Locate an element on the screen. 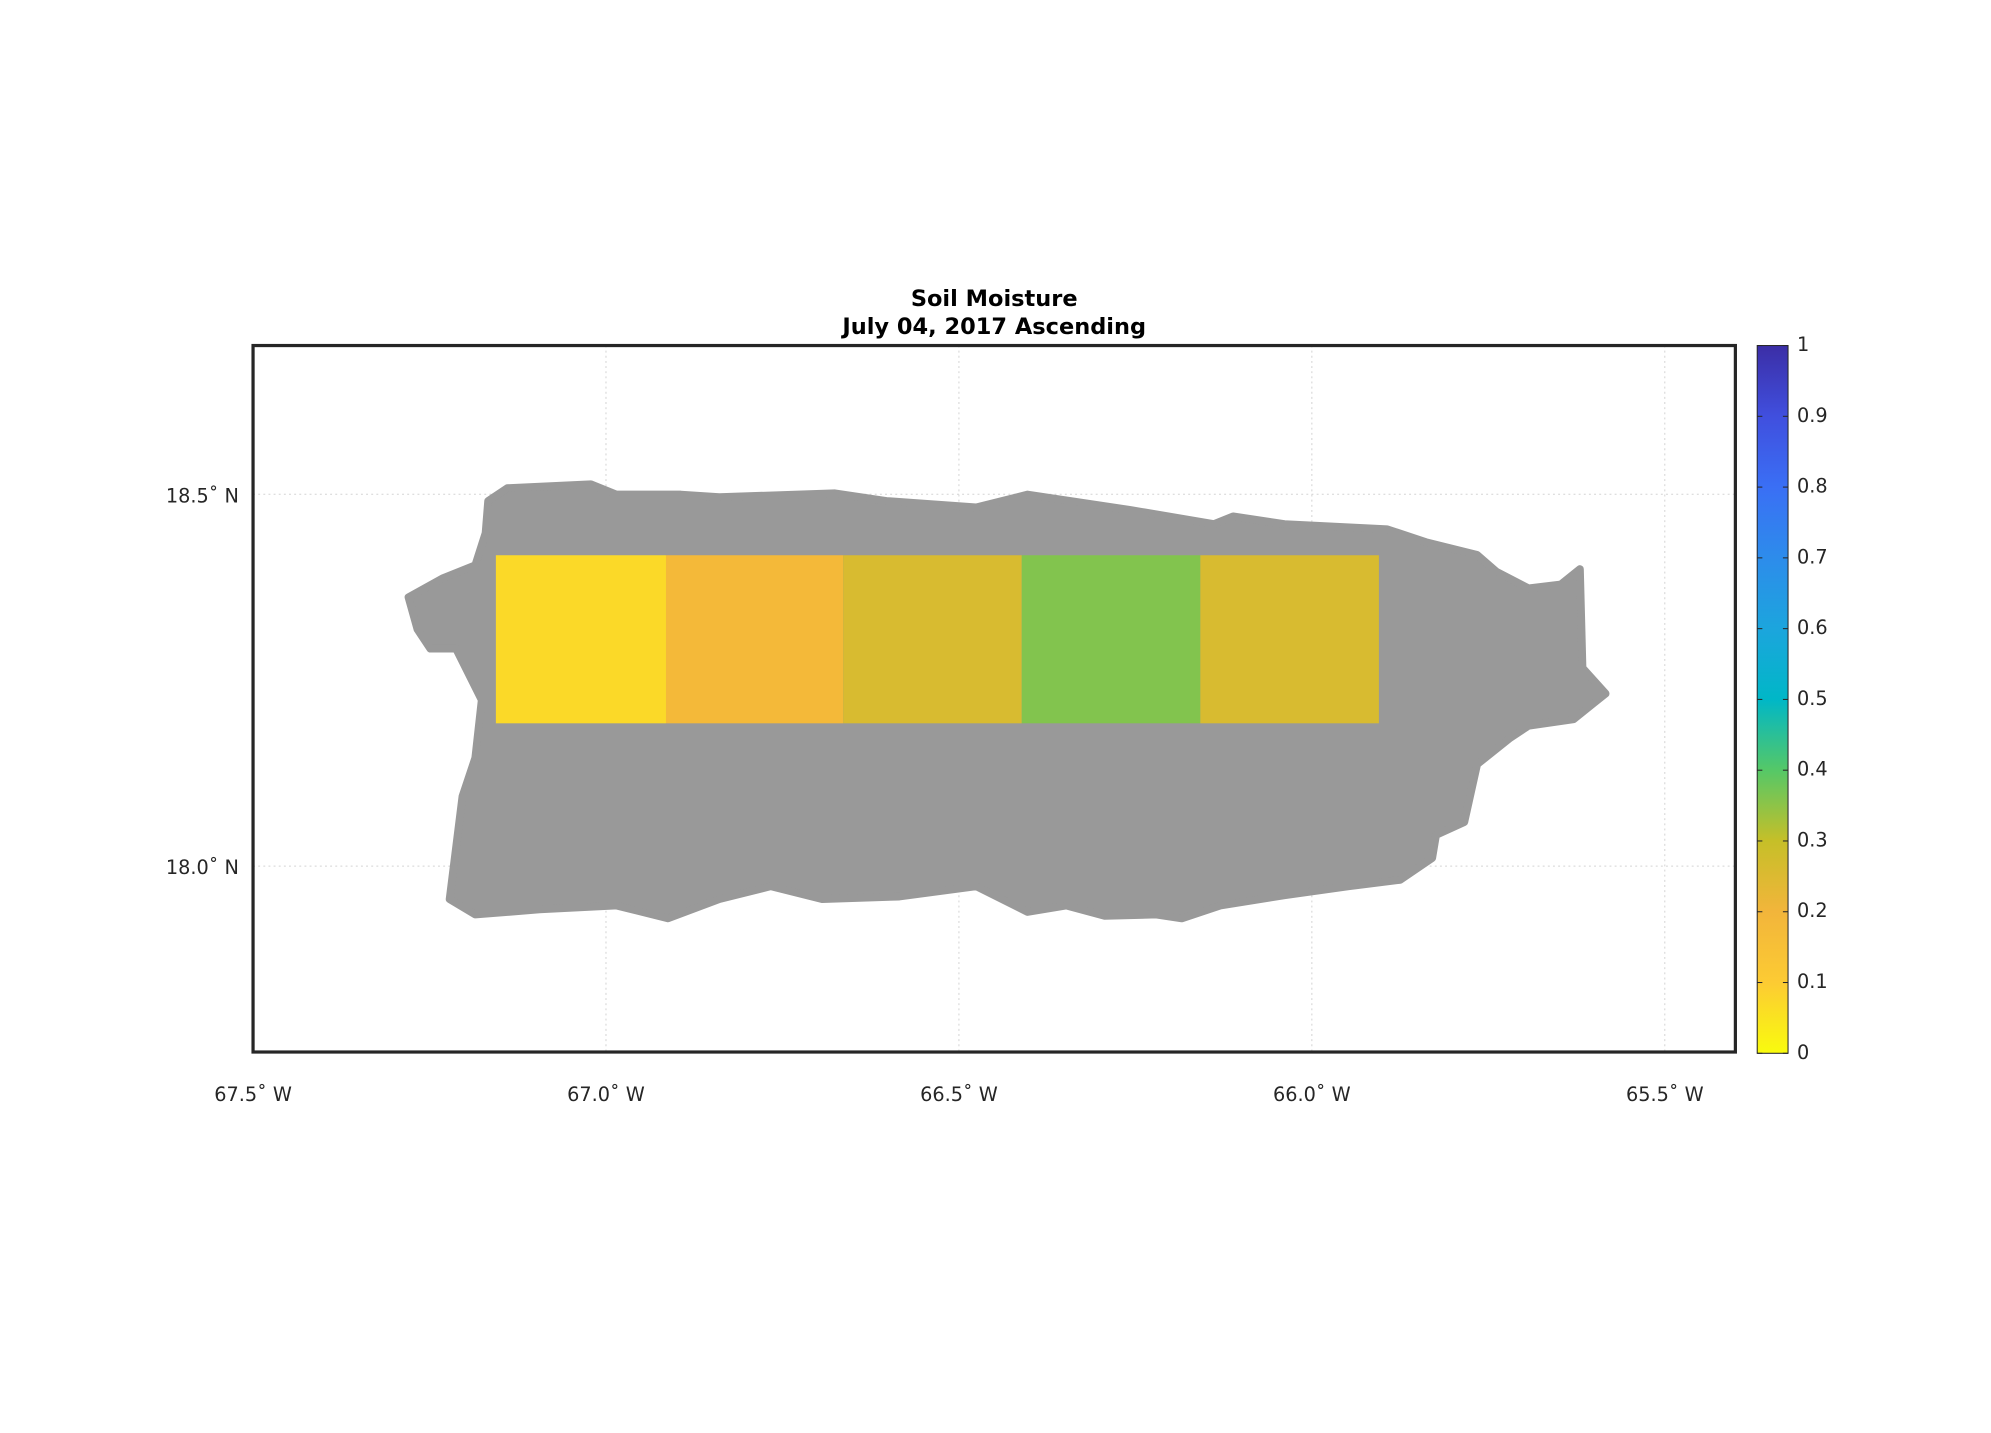  x-tick-label: 66.5˚ W is located at coordinates (959, 1094).